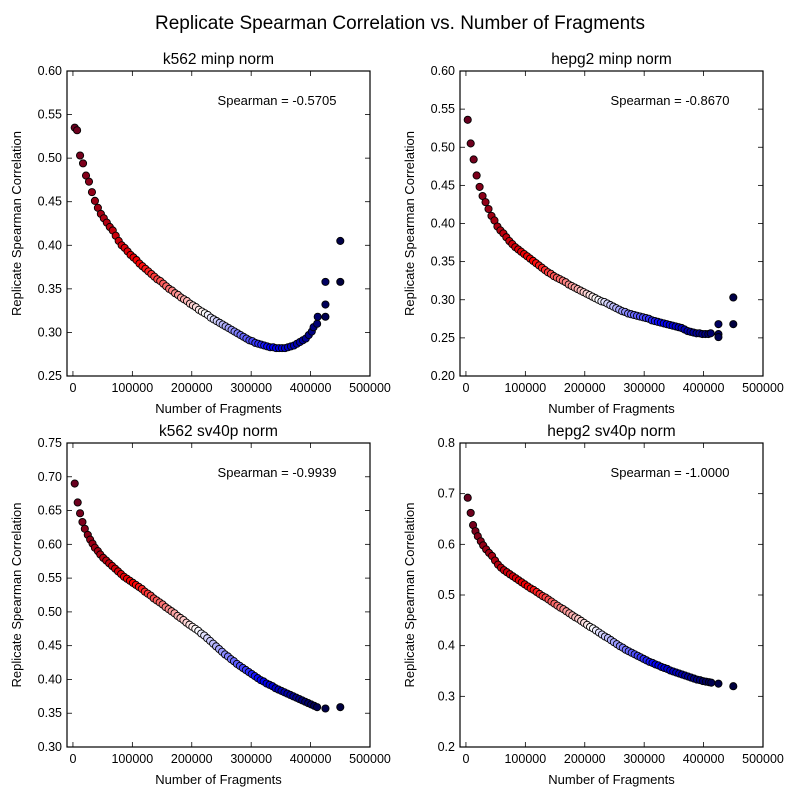  What do you see at coordinates (443, 147) in the screenshot?
I see `y-tick-label: 0.50` at bounding box center [443, 147].